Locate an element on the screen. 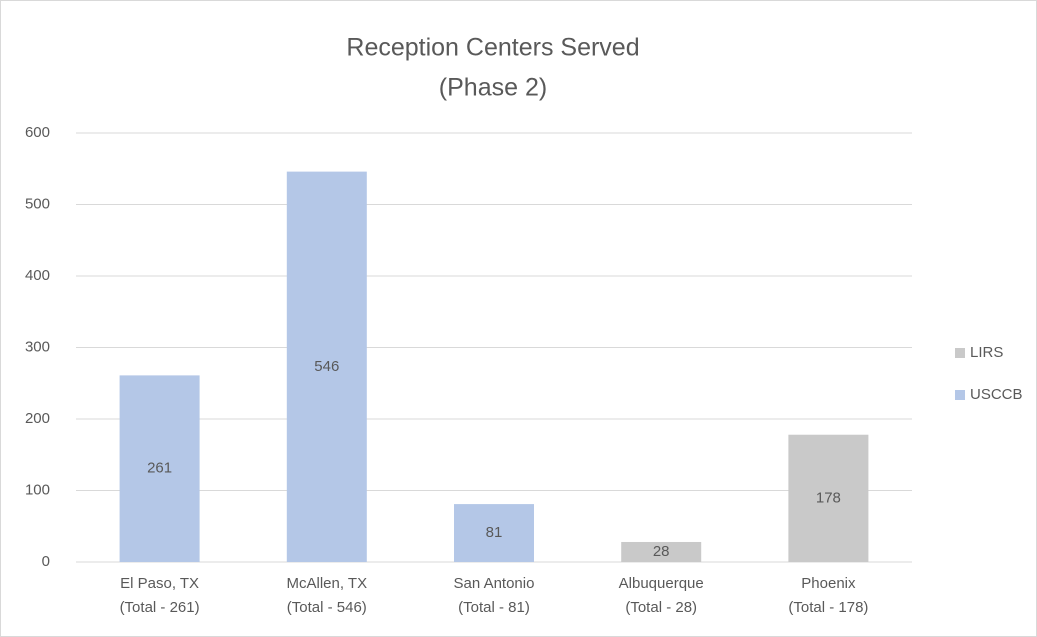 The height and width of the screenshot is (637, 1037). y-tick-label: 500 is located at coordinates (37, 203).